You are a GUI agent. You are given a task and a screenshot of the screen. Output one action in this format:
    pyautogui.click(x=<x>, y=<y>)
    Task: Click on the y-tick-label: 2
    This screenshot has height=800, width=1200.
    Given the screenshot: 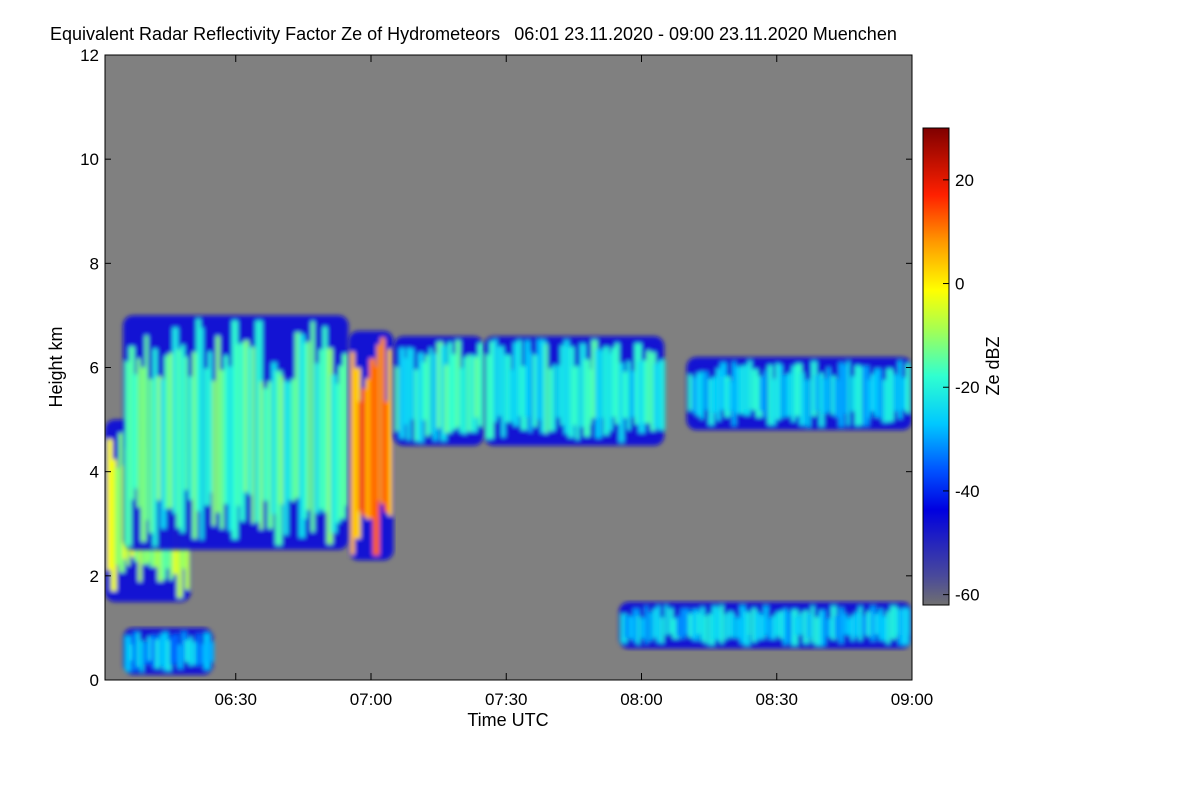 What is the action you would take?
    pyautogui.click(x=94, y=576)
    